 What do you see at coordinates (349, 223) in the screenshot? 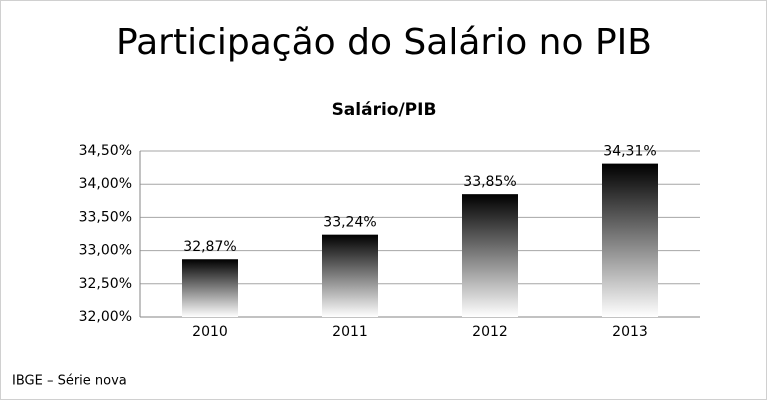
I see `value-label: 33,24%` at bounding box center [349, 223].